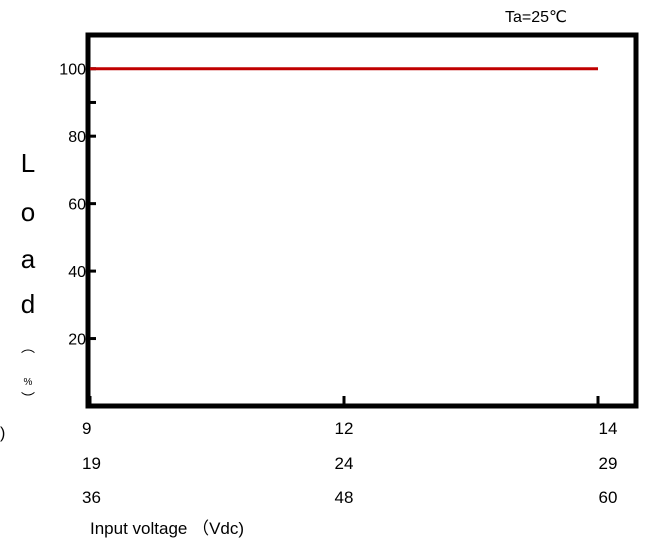 The width and height of the screenshot is (648, 548). Describe the element at coordinates (77, 205) in the screenshot. I see `y-tick-label: 60` at that location.